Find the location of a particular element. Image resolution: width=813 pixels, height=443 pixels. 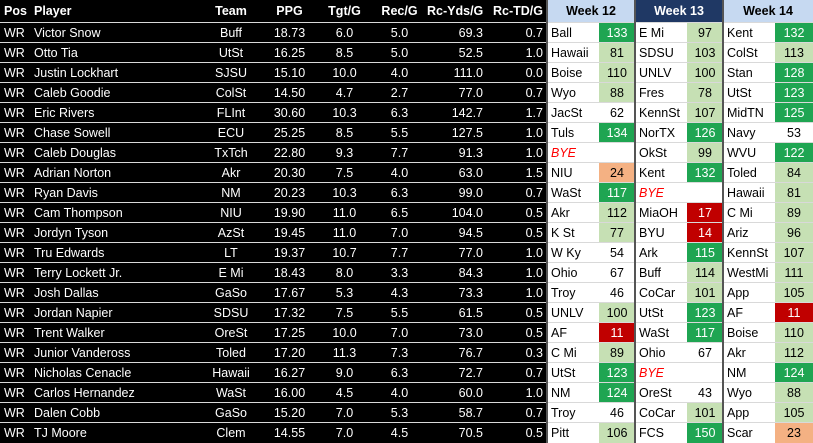

cell-player: Caleb Goodie is located at coordinates (115, 93).